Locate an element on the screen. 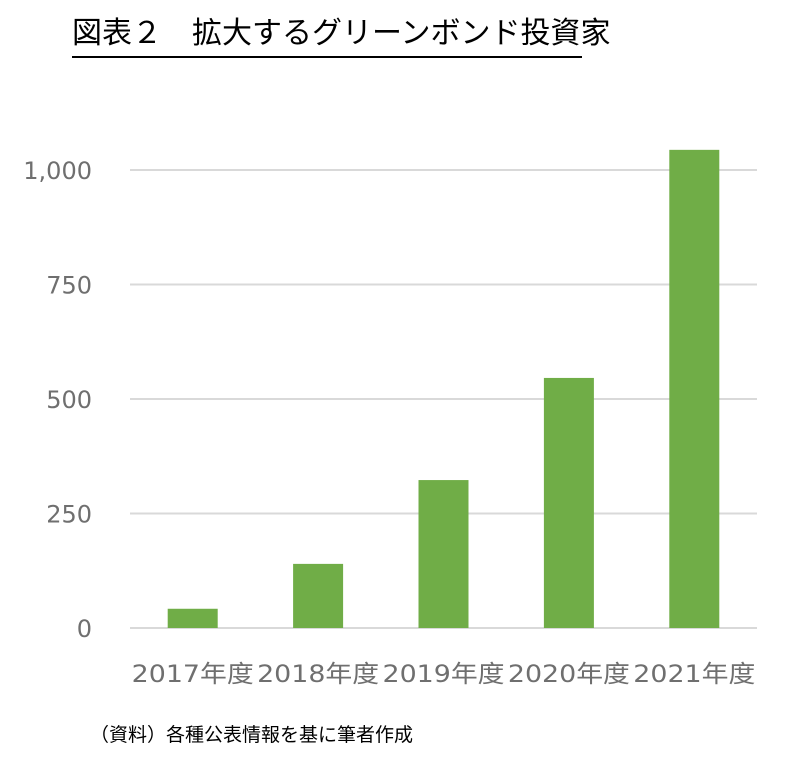 This screenshot has width=788, height=775. x-tick-label: 2019年度 is located at coordinates (444, 674).